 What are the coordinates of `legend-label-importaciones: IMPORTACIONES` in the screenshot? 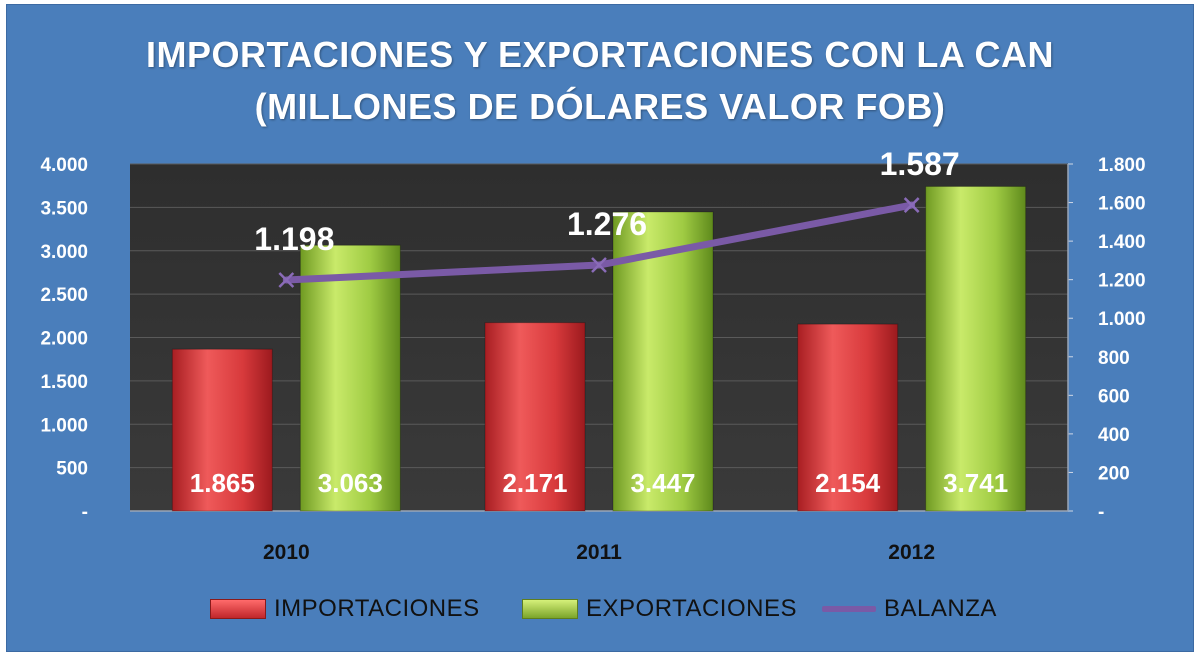 It's located at (377, 608).